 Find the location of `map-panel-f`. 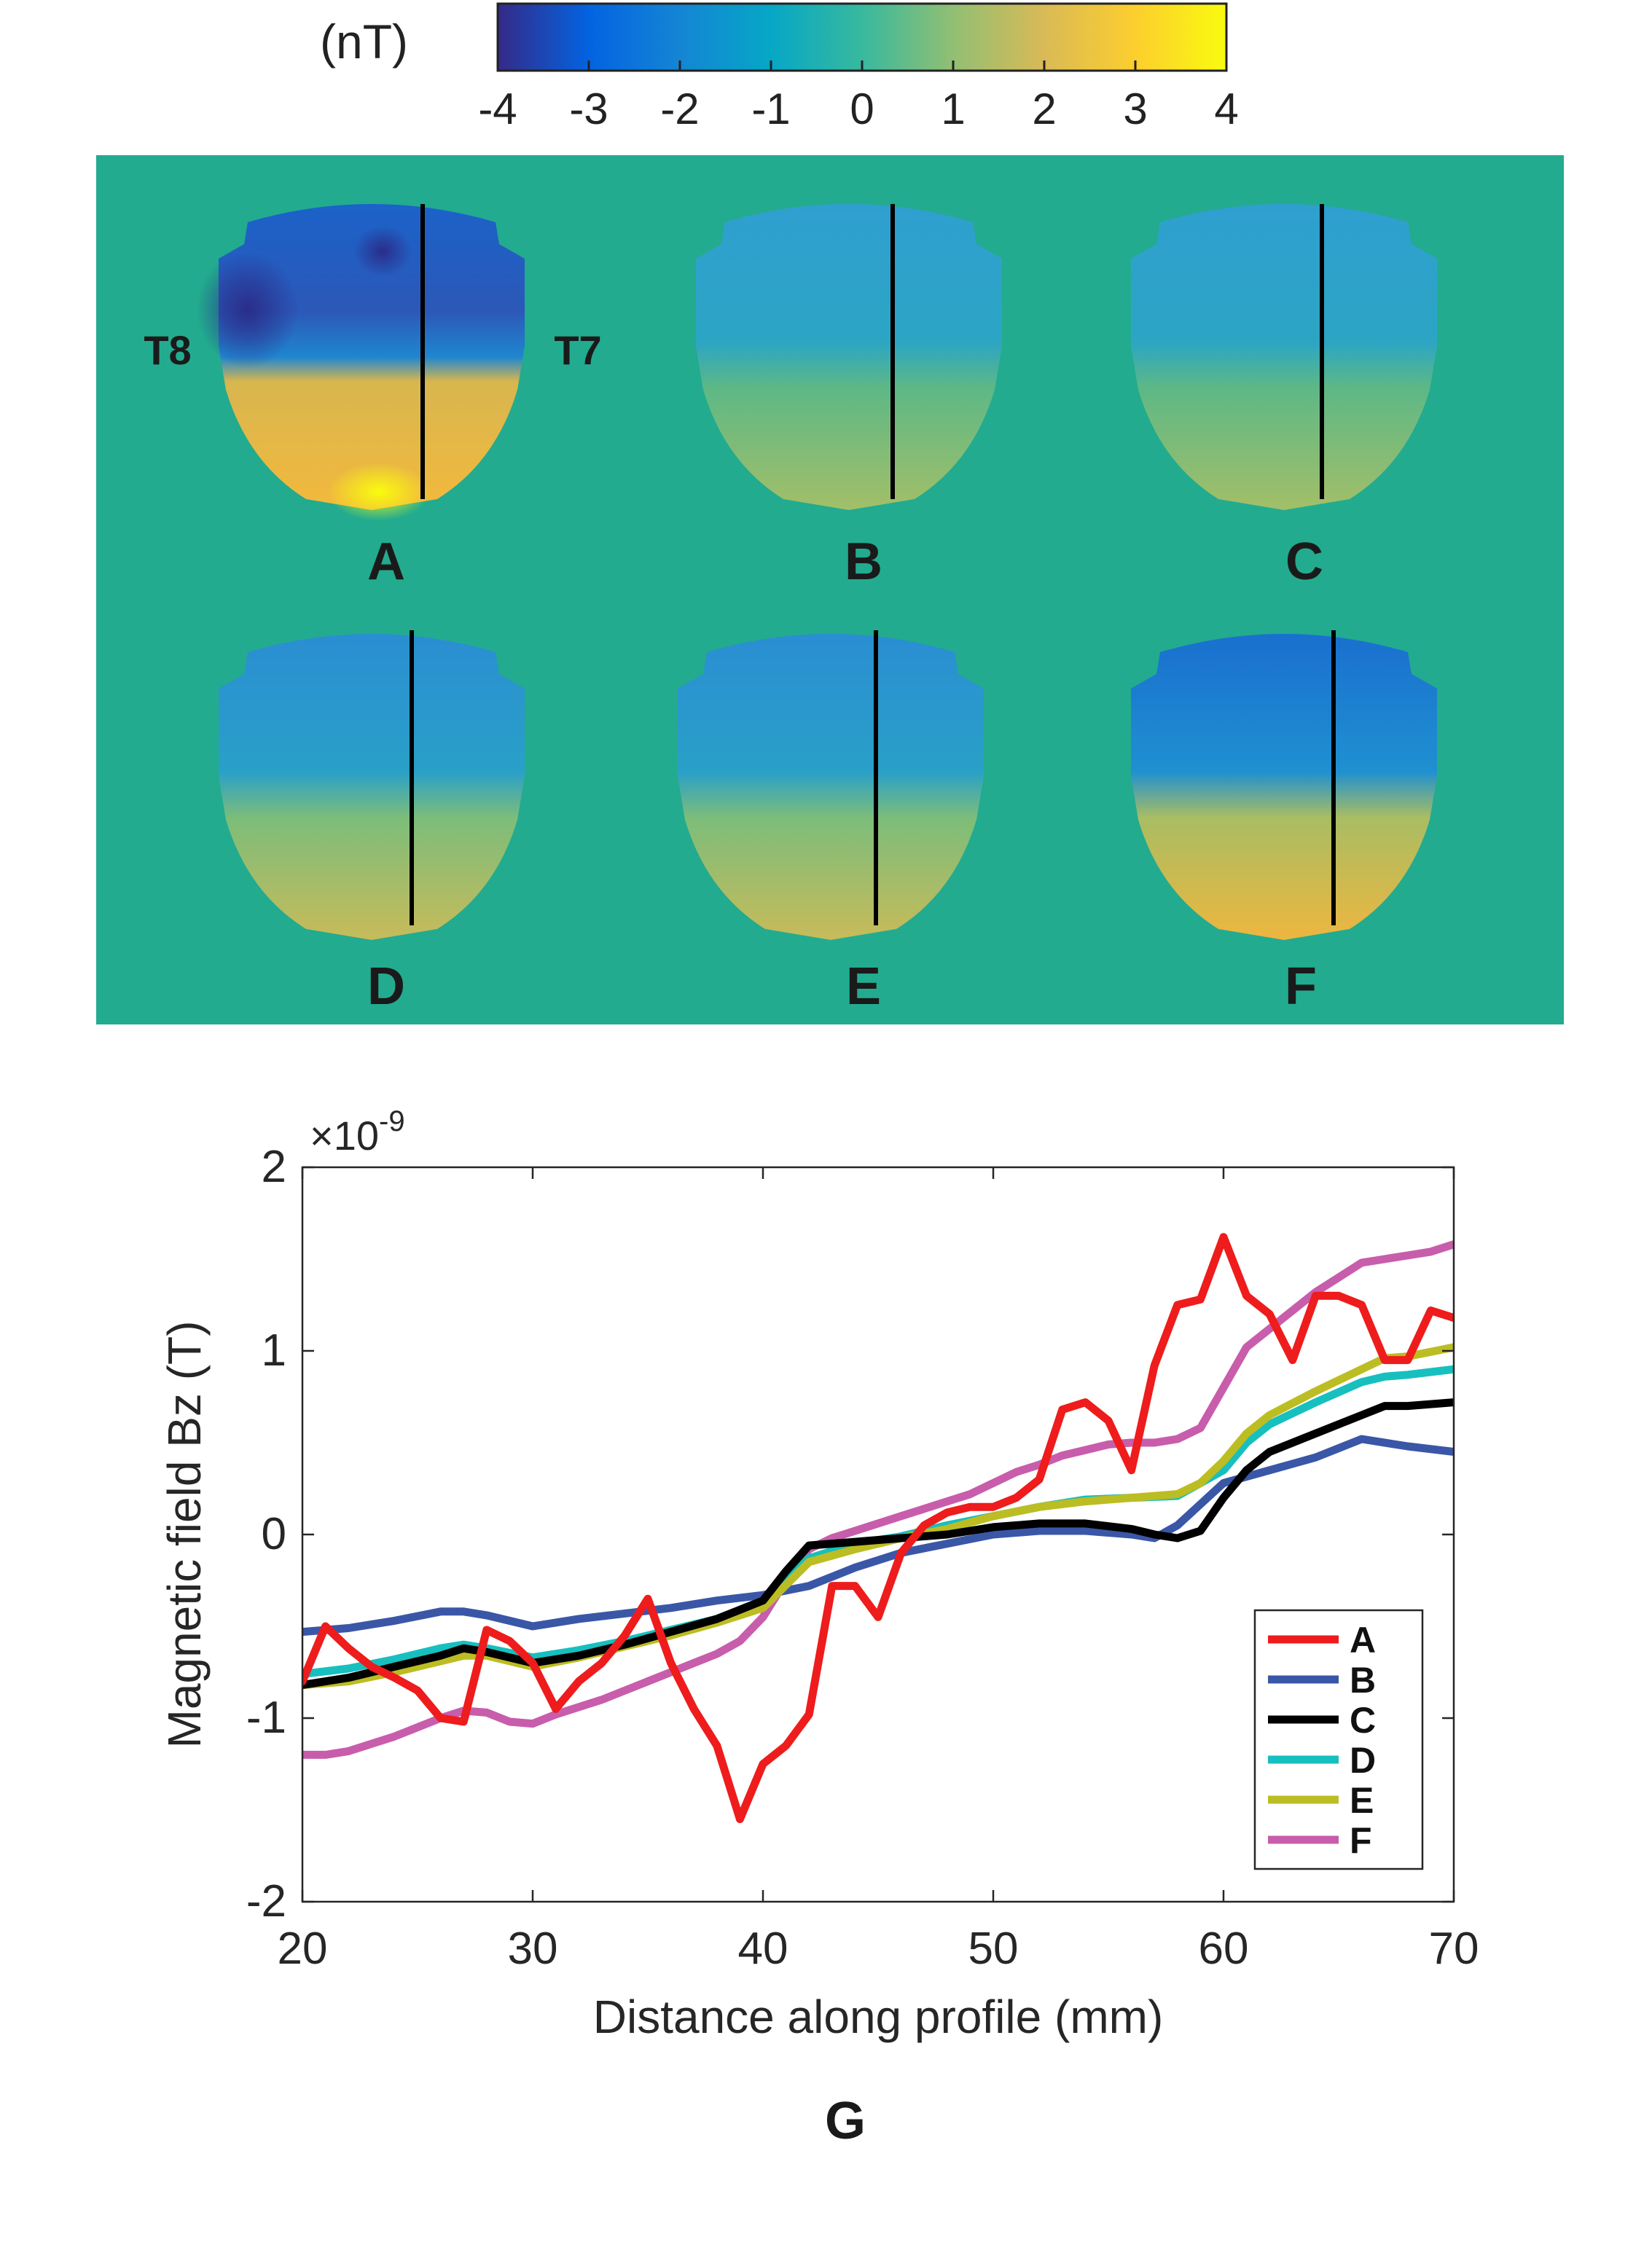

map-panel-f is located at coordinates (1284, 785).